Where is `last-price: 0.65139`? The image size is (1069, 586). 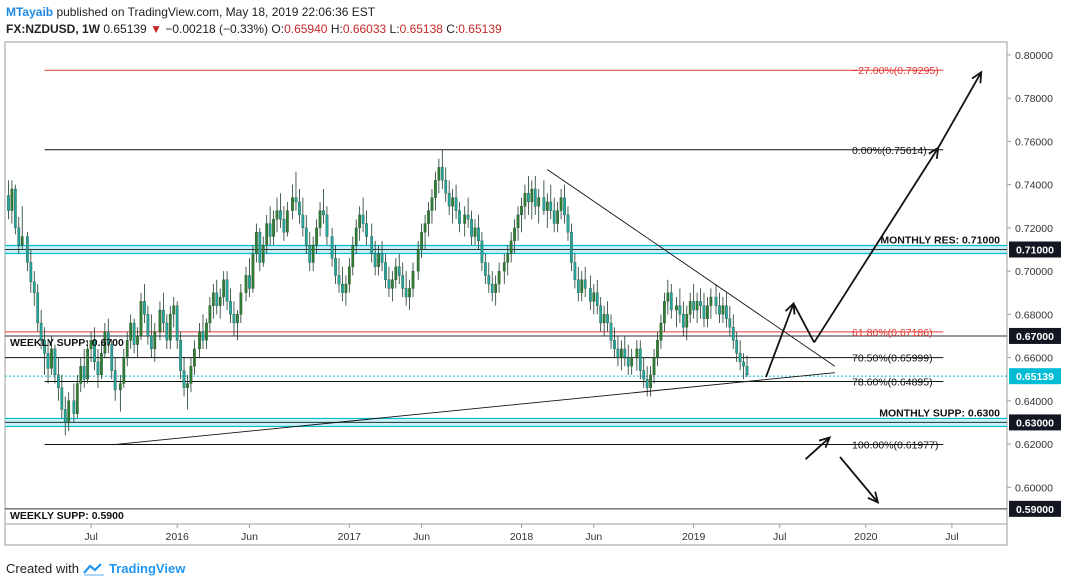
last-price: 0.65139 is located at coordinates (125, 29).